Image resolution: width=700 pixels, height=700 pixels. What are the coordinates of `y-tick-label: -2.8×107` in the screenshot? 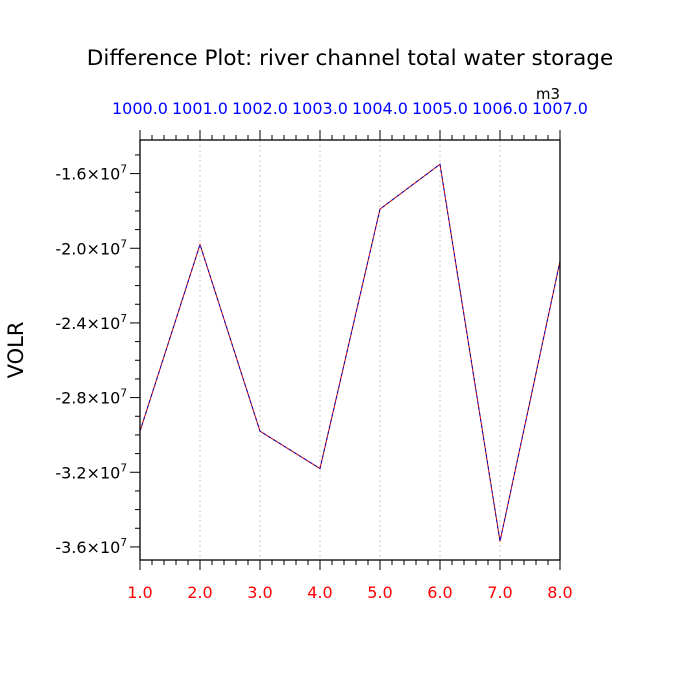 It's located at (91, 398).